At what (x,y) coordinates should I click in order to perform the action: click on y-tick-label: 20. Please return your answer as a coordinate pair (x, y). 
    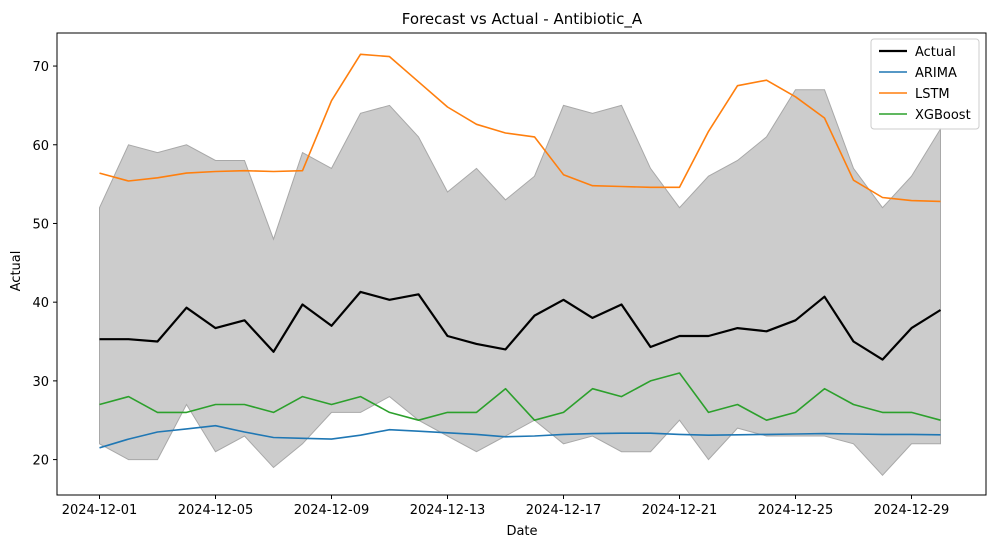
    Looking at the image, I should click on (40, 461).